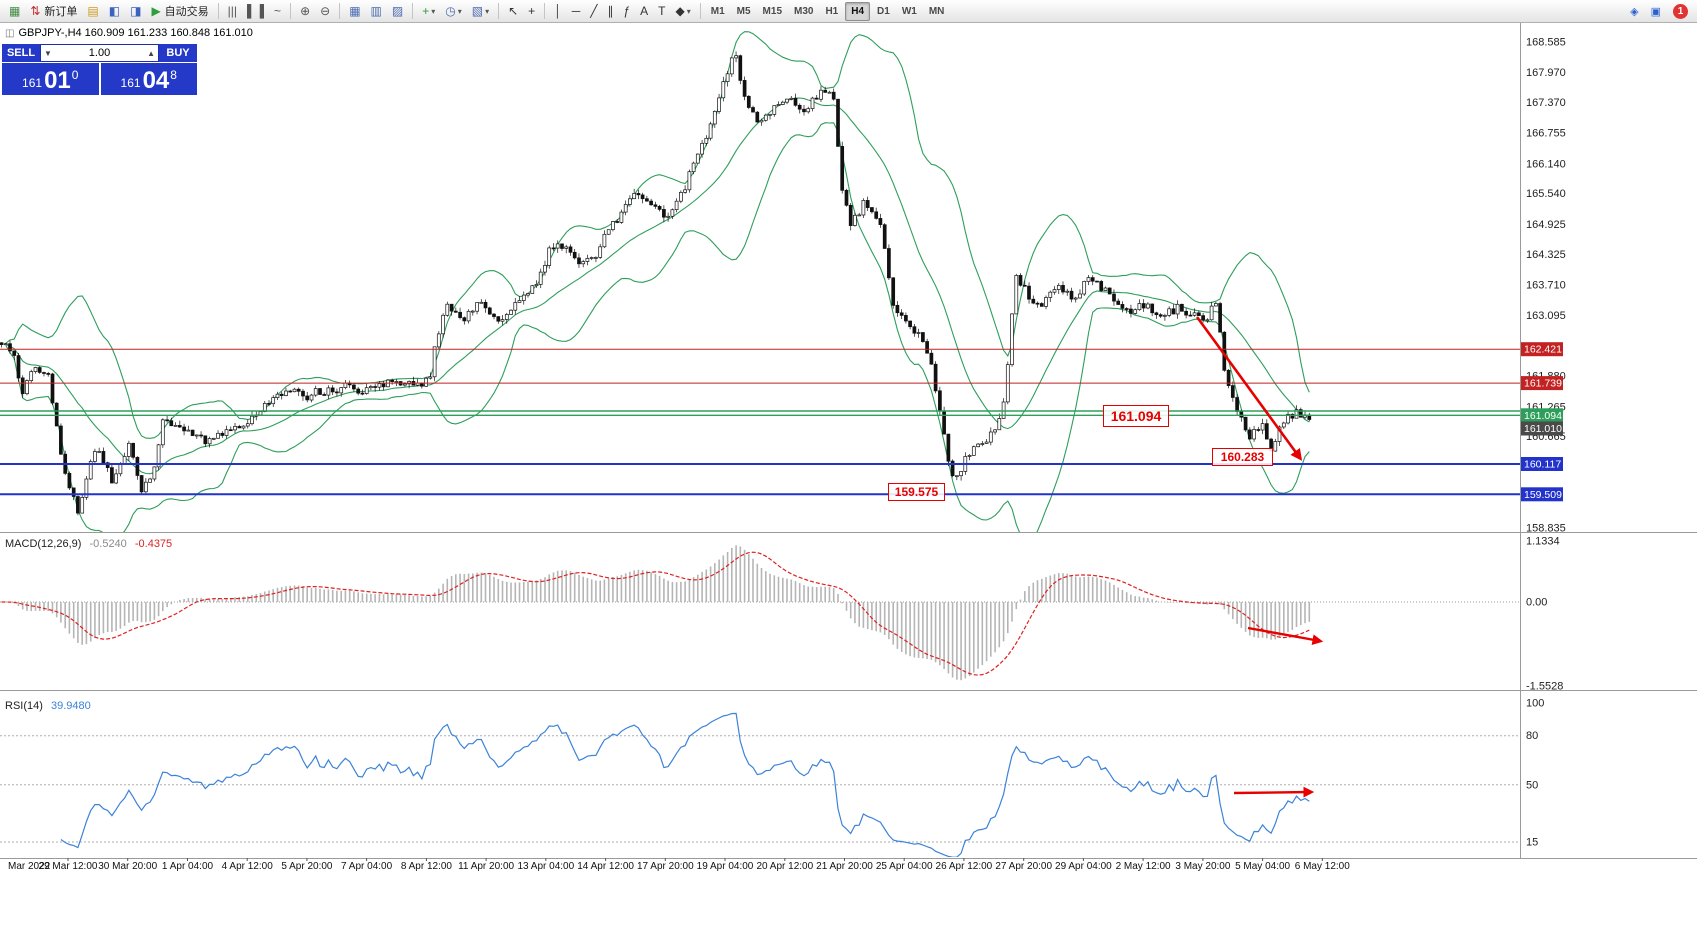  I want to click on price-axis-tick: 167.970, so click(1546, 73).